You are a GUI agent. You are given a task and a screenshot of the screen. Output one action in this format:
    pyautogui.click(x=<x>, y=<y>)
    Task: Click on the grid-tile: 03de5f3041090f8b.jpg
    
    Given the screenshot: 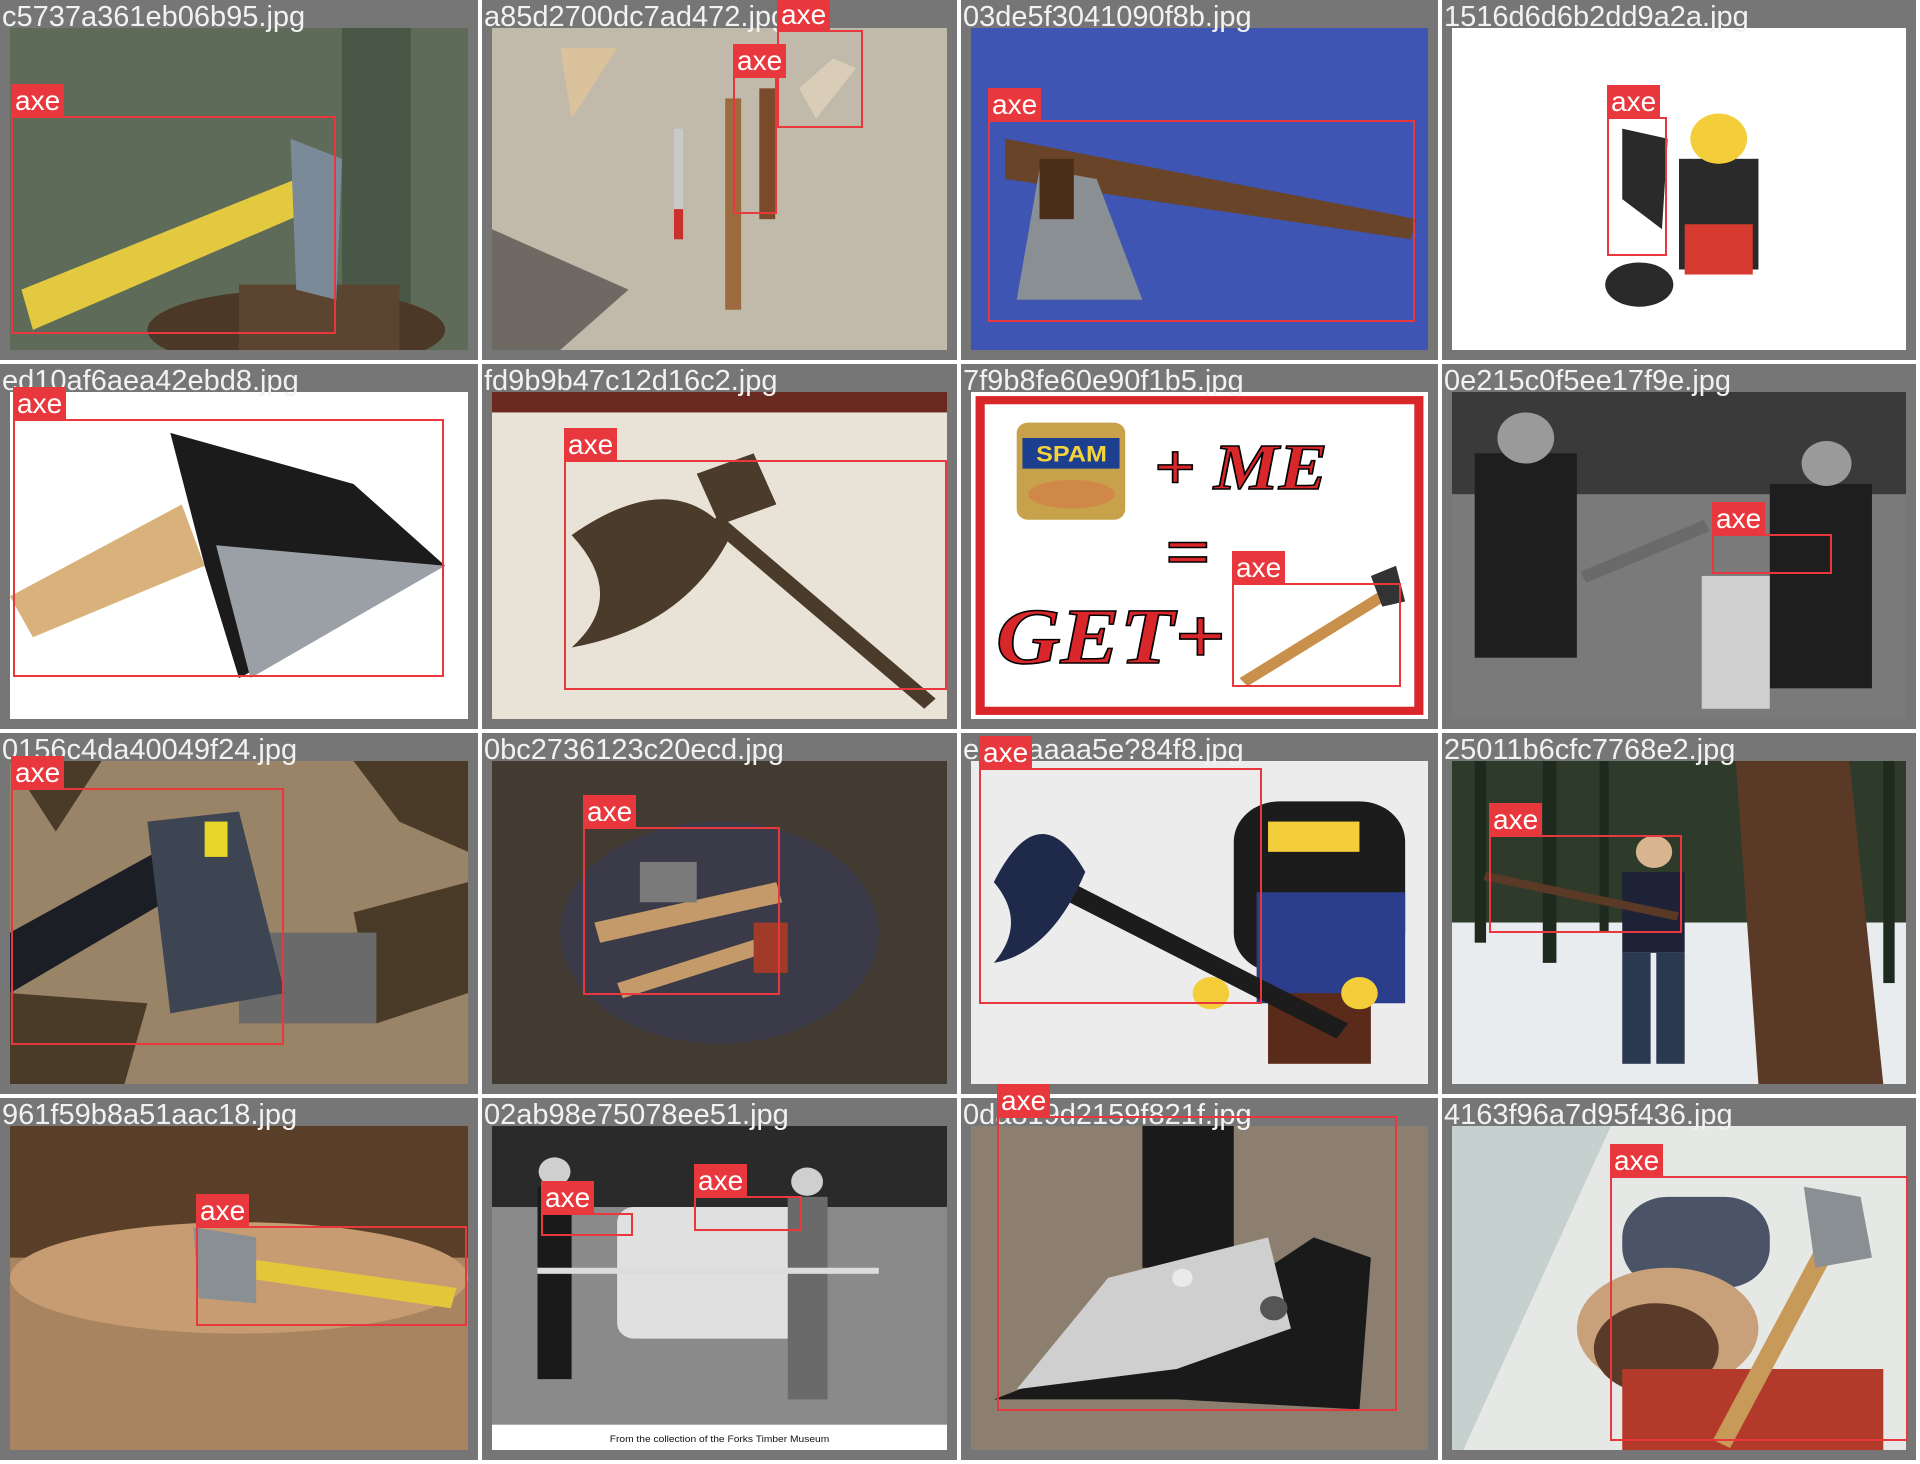 What is the action you would take?
    pyautogui.click(x=1199, y=180)
    